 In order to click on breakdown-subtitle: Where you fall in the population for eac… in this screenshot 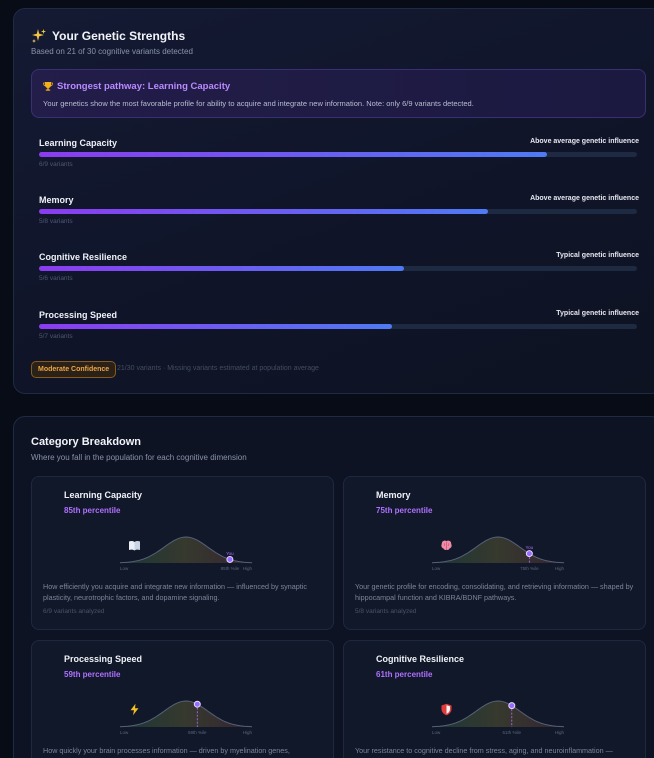, I will do `click(139, 457)`.